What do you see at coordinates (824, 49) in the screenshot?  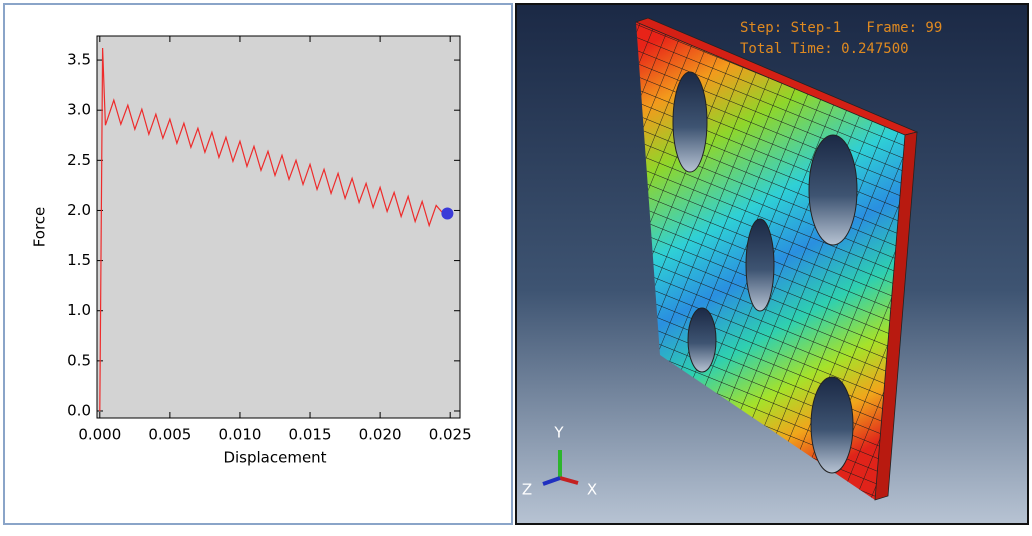 I see `time-info: Total Time: 0.247500` at bounding box center [824, 49].